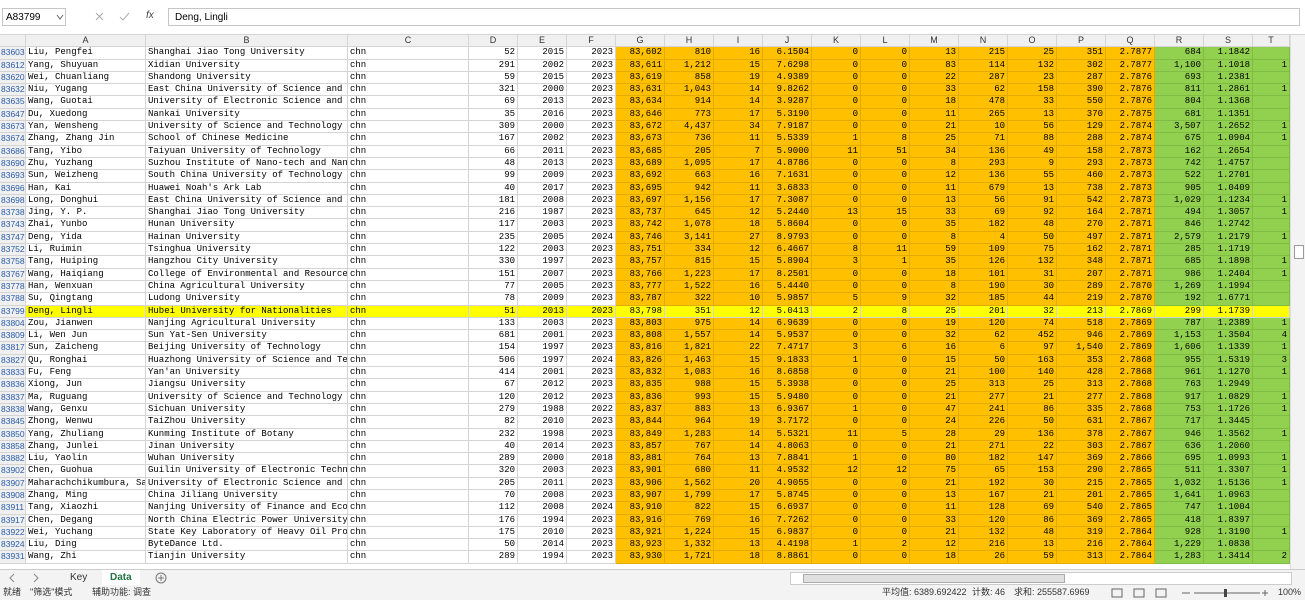 The width and height of the screenshot is (1305, 600). I want to click on cell: Hainan University, so click(247, 238).